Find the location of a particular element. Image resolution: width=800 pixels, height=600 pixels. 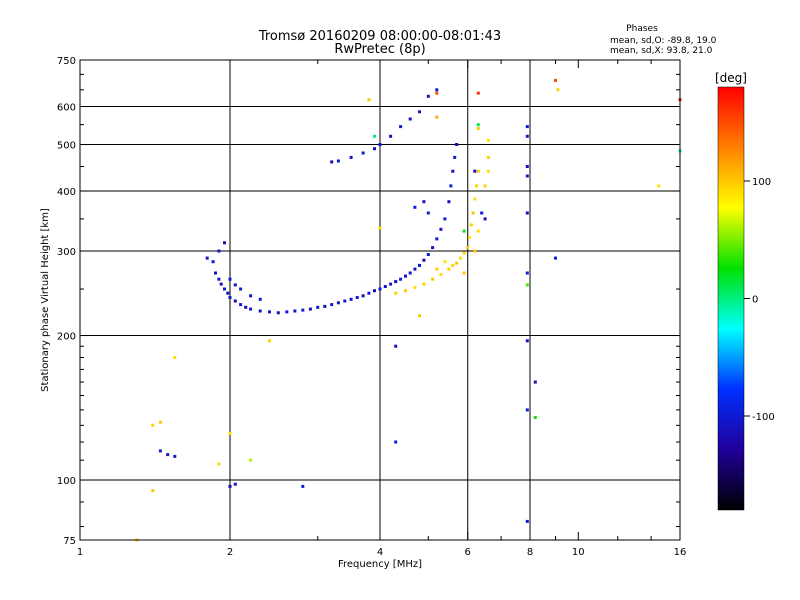

y-axis-label: Stationary phase Virtual Height [km] is located at coordinates (45, 300).